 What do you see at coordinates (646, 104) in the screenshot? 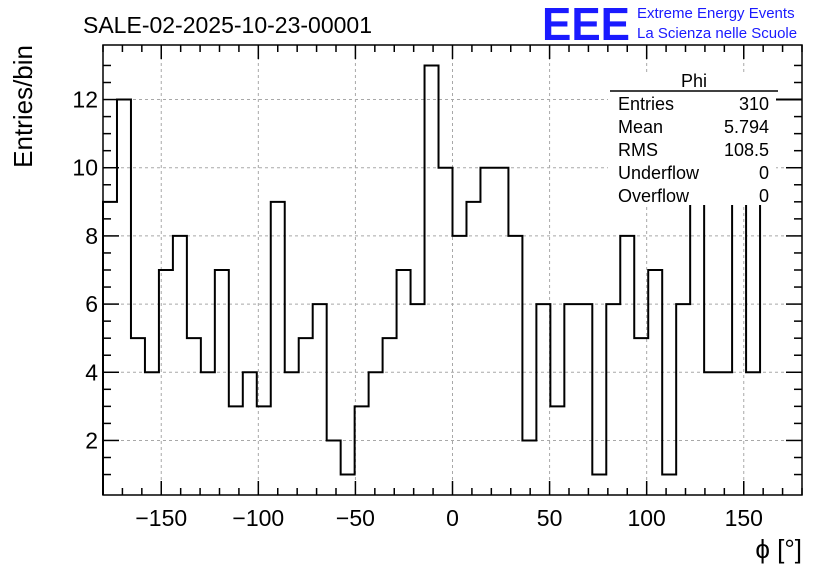
I see `stats-label-entries: Entries` at bounding box center [646, 104].